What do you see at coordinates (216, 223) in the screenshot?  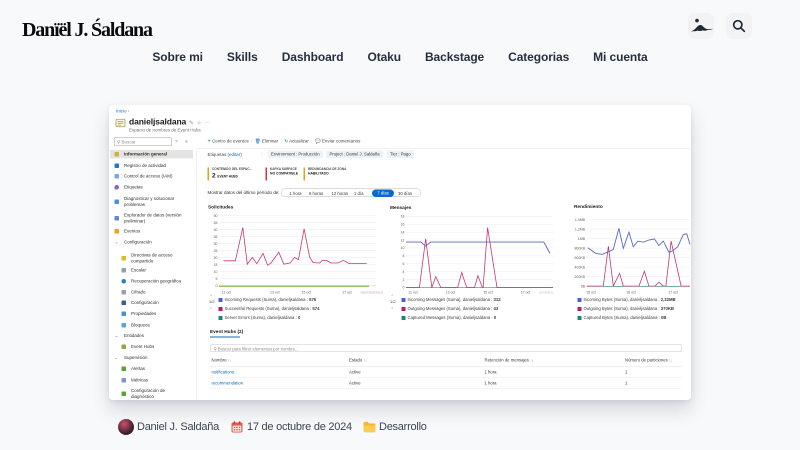 I see `svg-text: 45` at bounding box center [216, 223].